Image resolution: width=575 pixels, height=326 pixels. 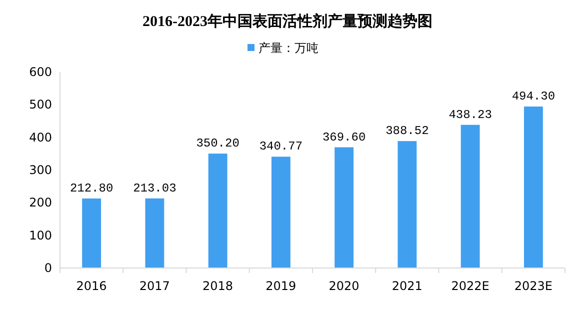 What do you see at coordinates (407, 131) in the screenshot?
I see `data-label: 388.52` at bounding box center [407, 131].